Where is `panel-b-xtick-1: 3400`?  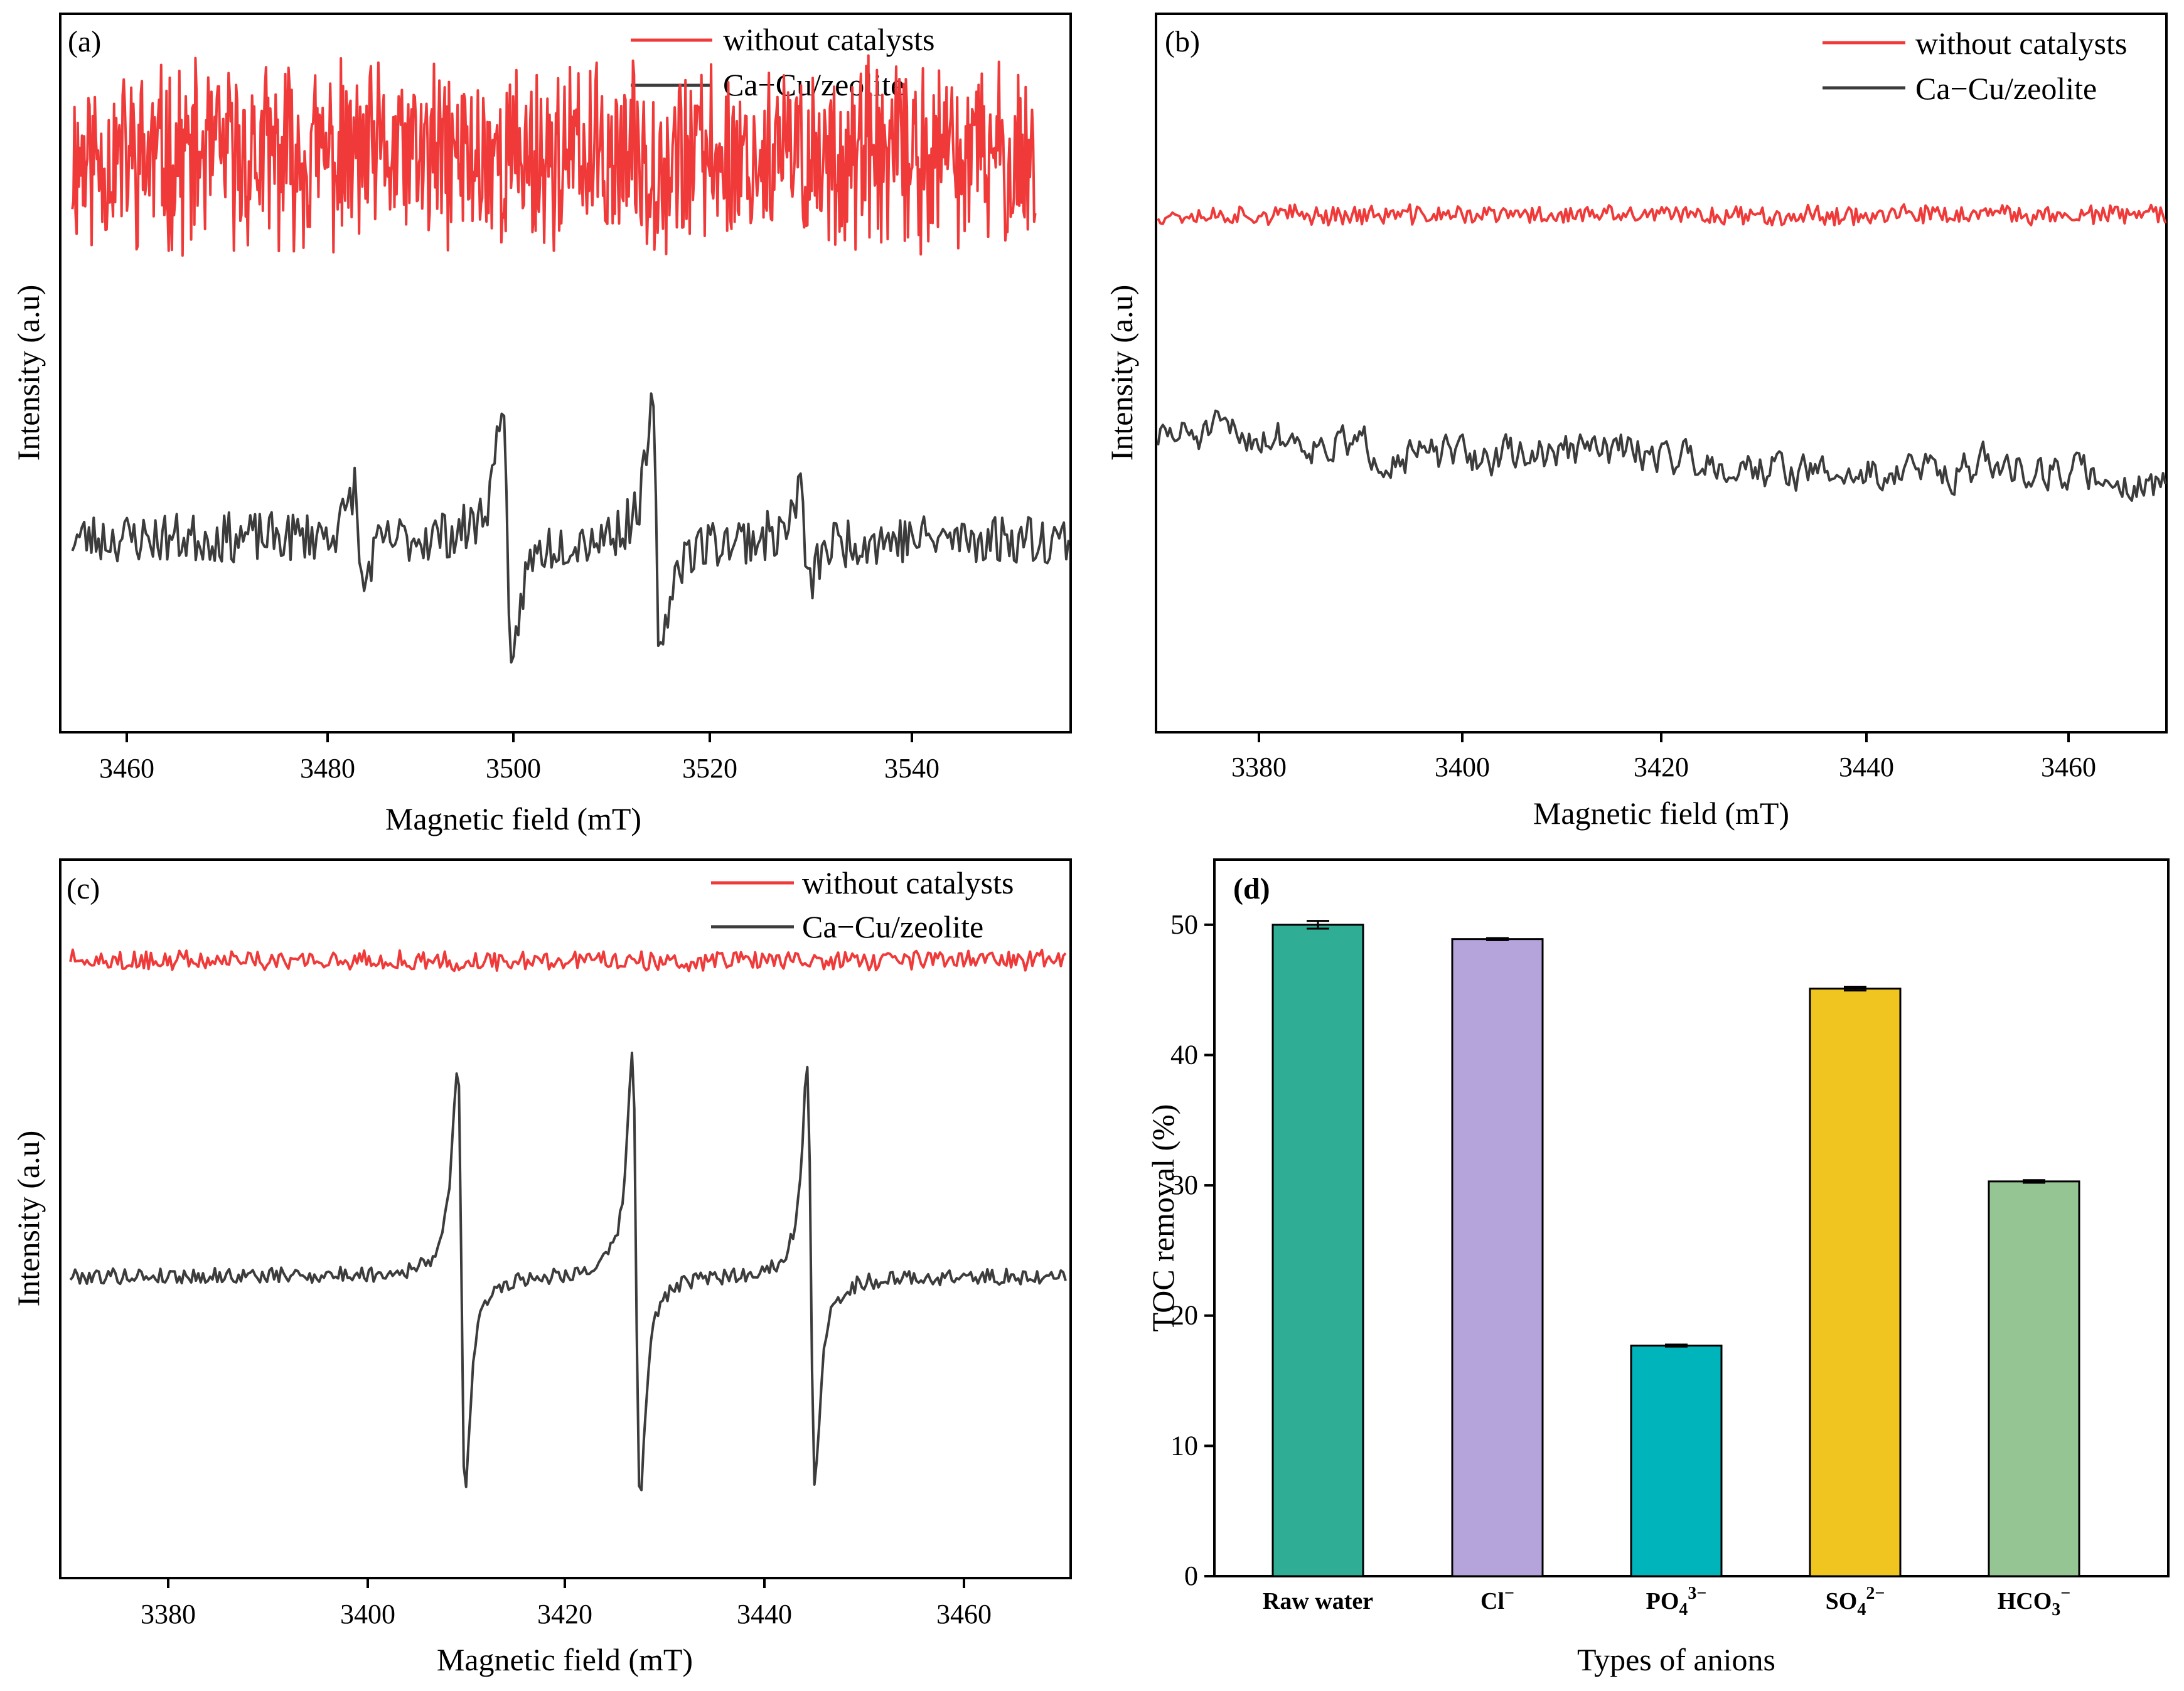 panel-b-xtick-1: 3400 is located at coordinates (1462, 757).